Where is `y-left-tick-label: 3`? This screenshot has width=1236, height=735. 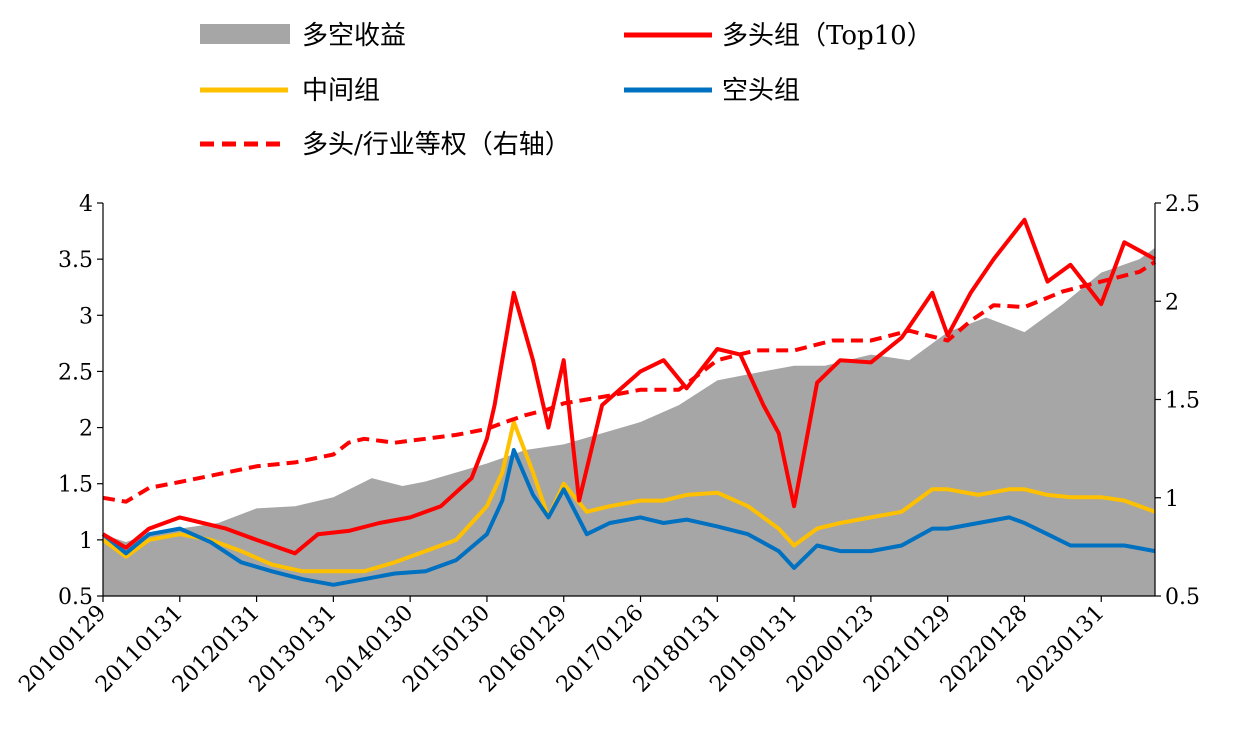 y-left-tick-label: 3 is located at coordinates (86, 316).